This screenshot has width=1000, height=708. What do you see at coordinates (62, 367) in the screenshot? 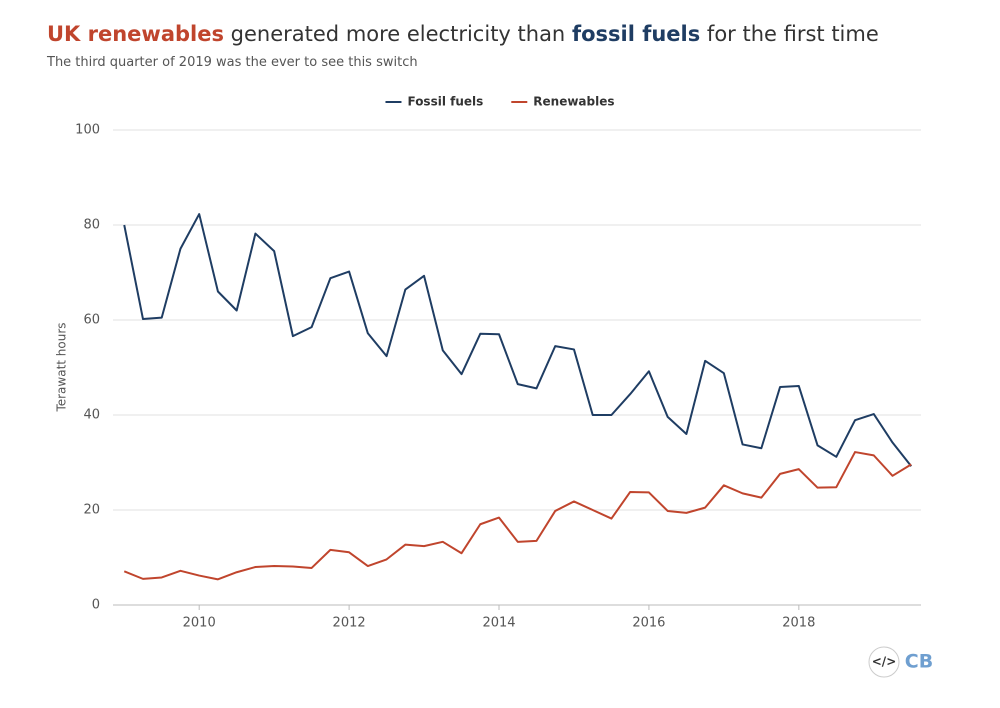
I see `y-axis-label: Terawatt hours` at bounding box center [62, 367].